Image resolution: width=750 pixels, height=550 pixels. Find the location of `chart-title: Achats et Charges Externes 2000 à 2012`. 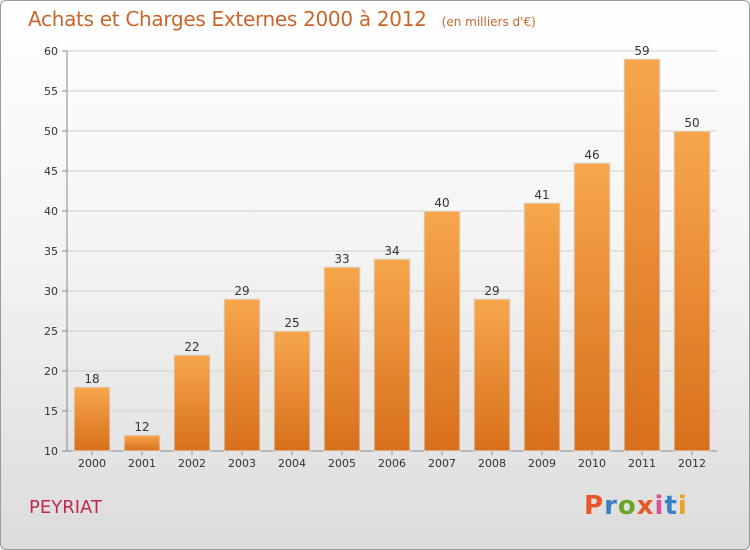

chart-title: Achats et Charges Externes 2000 à 2012 is located at coordinates (227, 19).